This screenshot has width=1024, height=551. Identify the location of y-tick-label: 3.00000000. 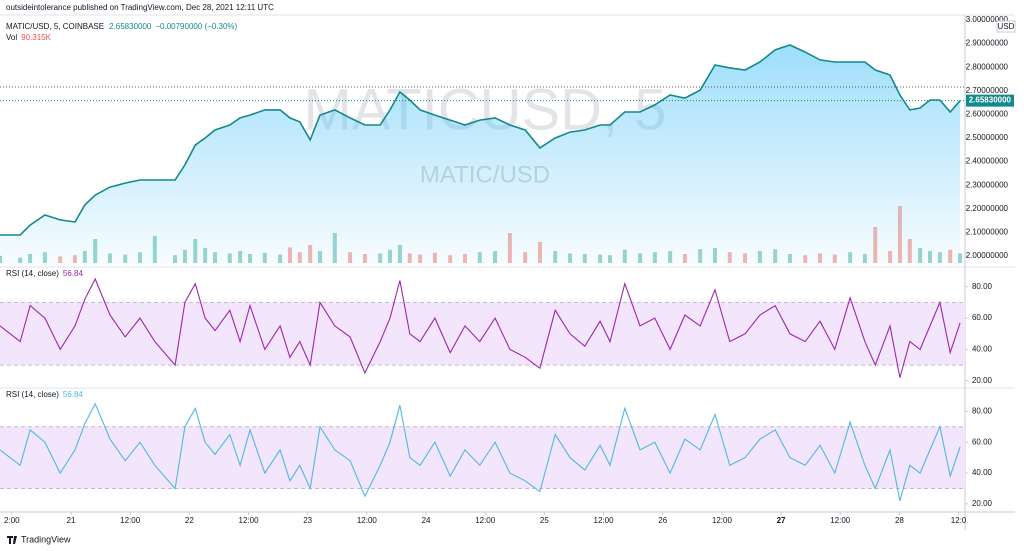
(987, 19).